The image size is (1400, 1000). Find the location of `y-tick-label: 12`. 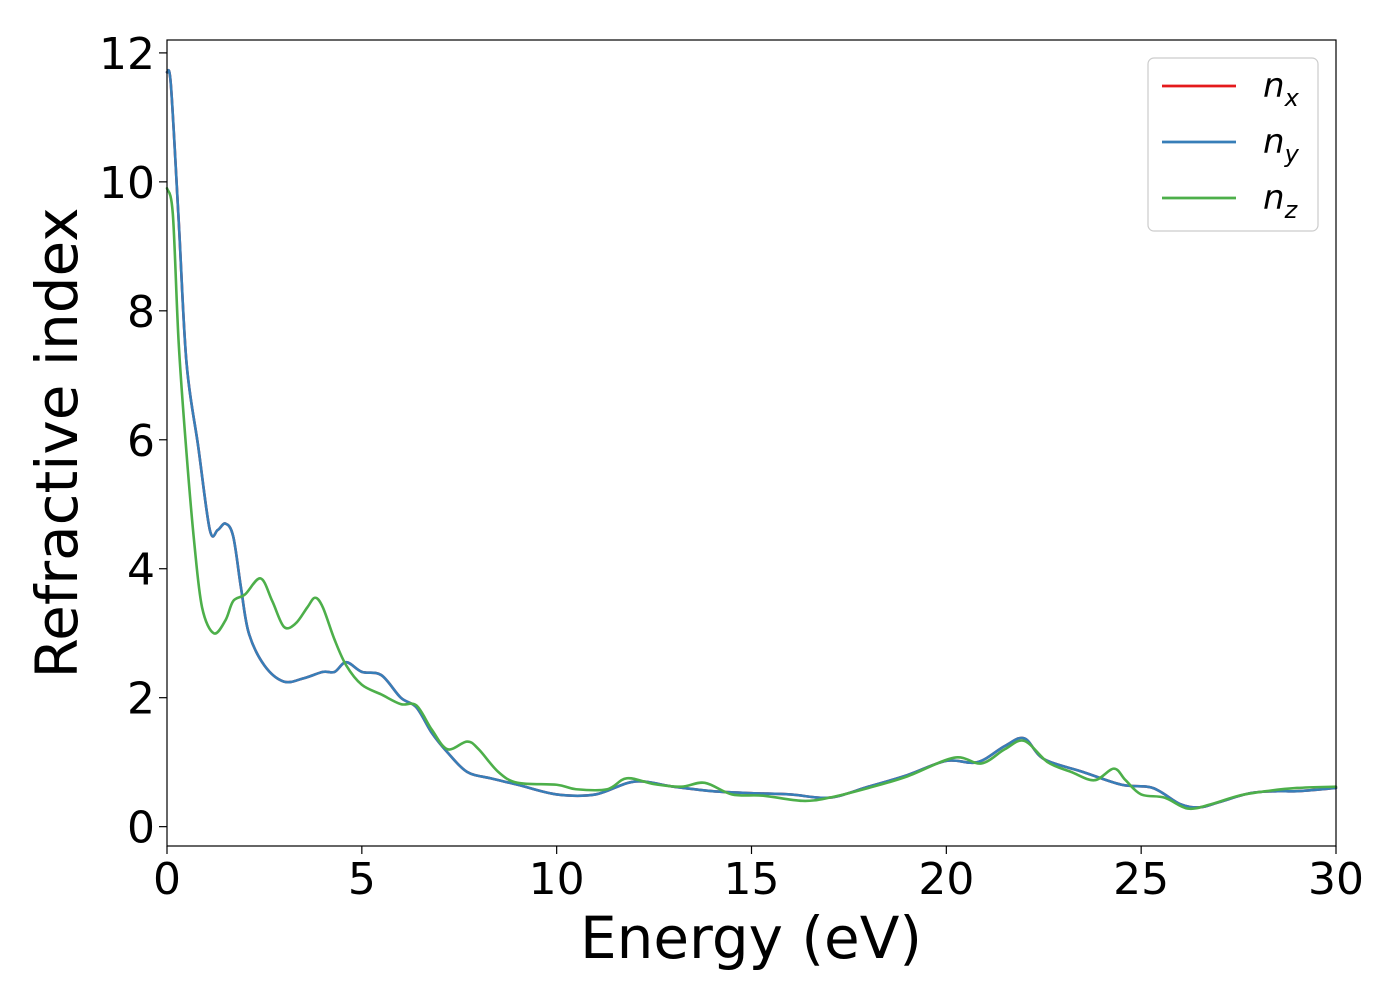

y-tick-label: 12 is located at coordinates (127, 54).